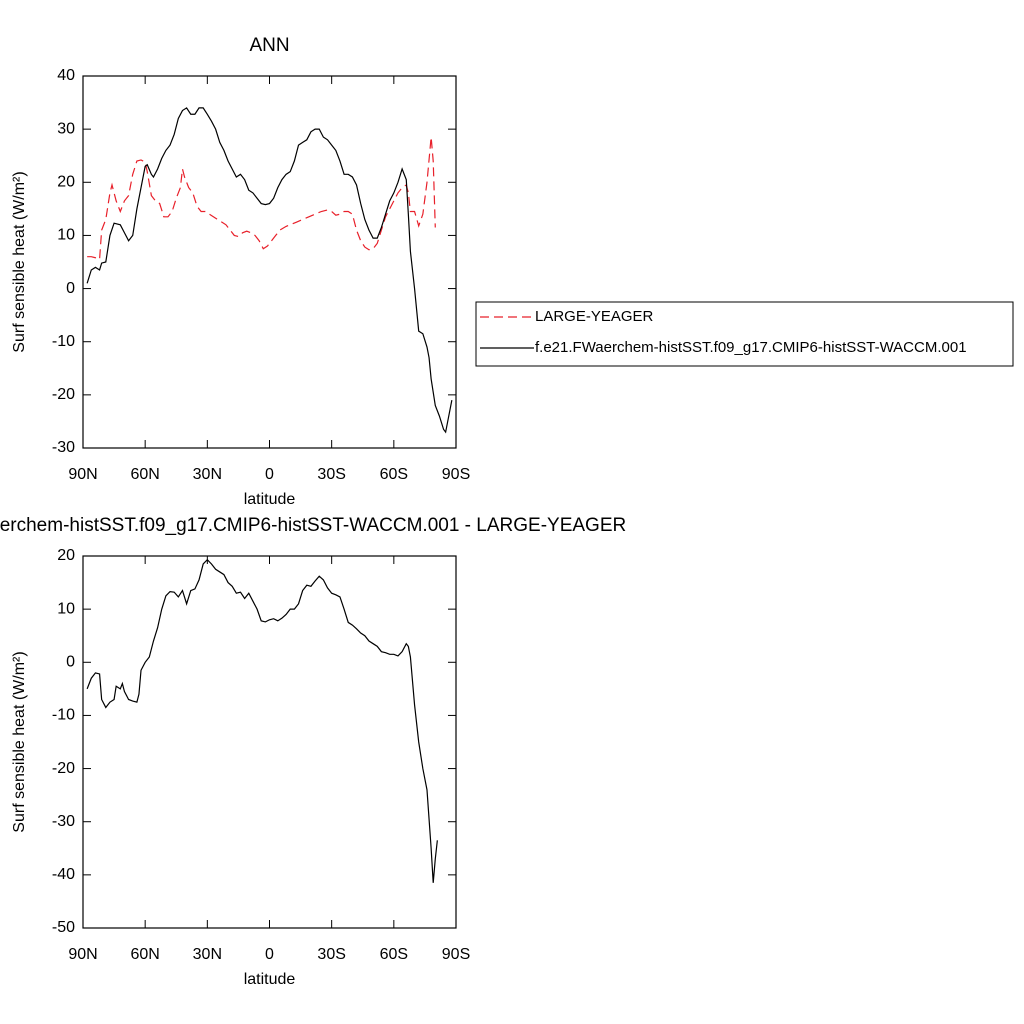 The width and height of the screenshot is (1024, 1024). What do you see at coordinates (63, 874) in the screenshot?
I see `y-tick-label: -40` at bounding box center [63, 874].